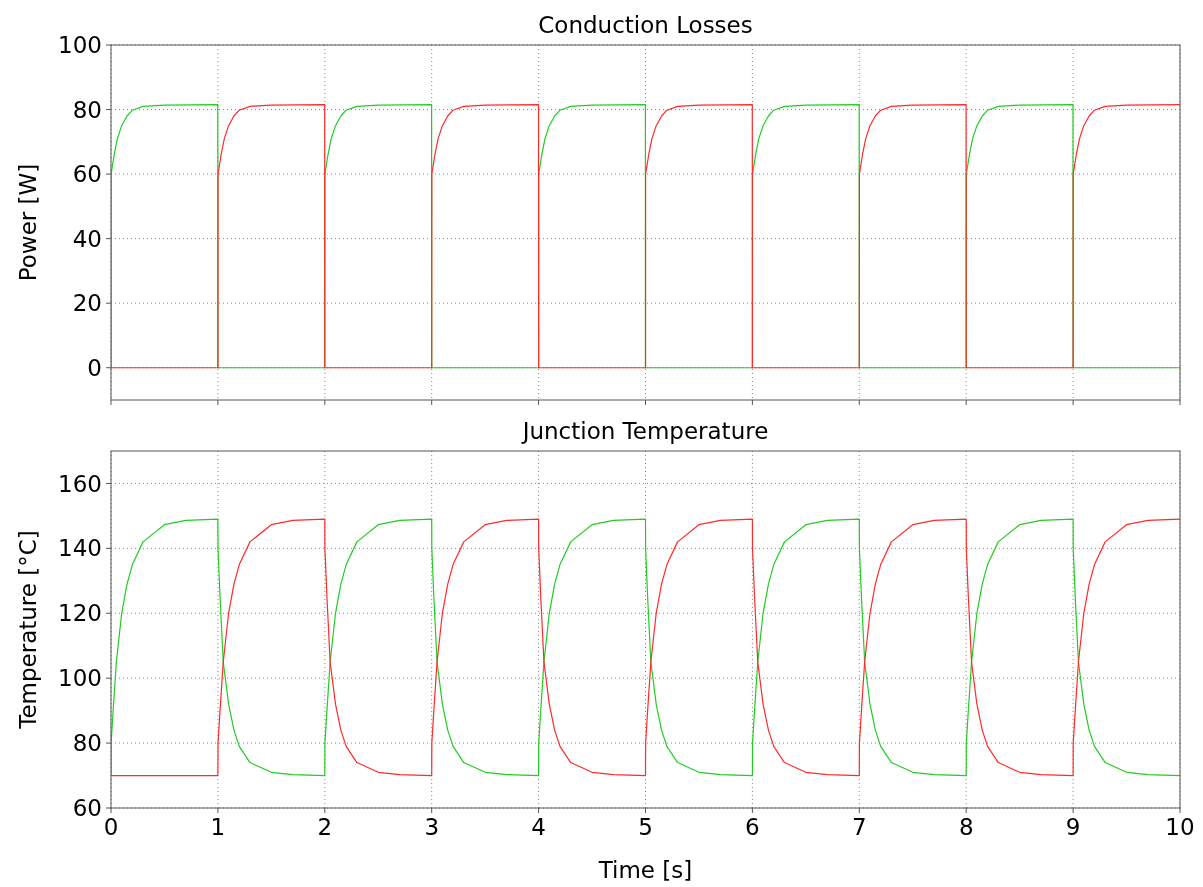 The width and height of the screenshot is (1203, 887). Describe the element at coordinates (80, 483) in the screenshot. I see `y-tick-label: 160` at that location.